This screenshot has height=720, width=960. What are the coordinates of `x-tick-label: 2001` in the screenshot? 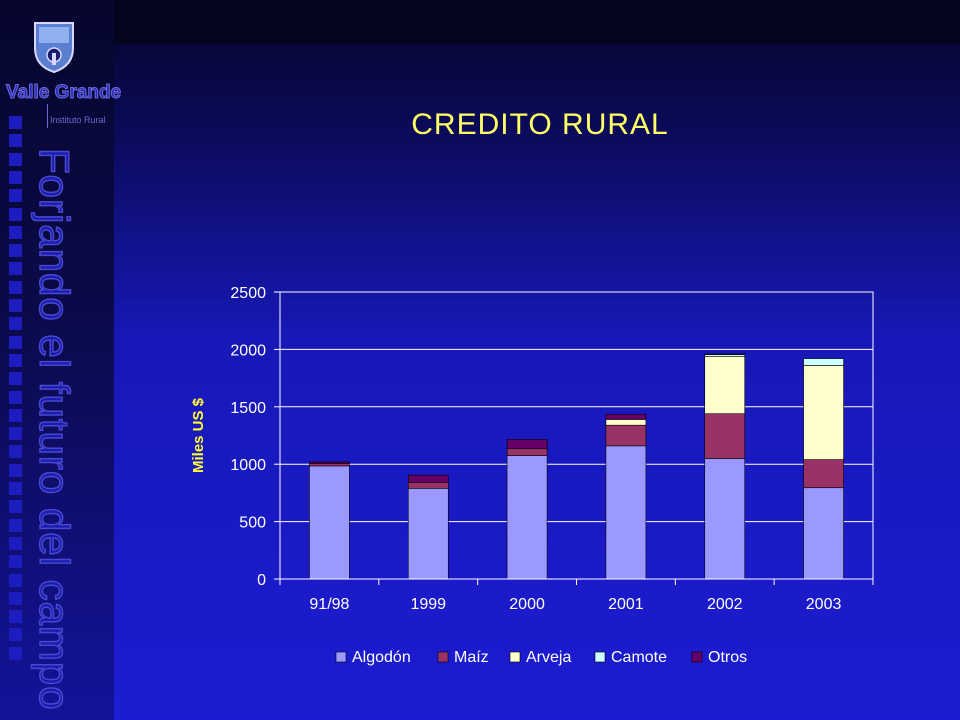 It's located at (626, 604).